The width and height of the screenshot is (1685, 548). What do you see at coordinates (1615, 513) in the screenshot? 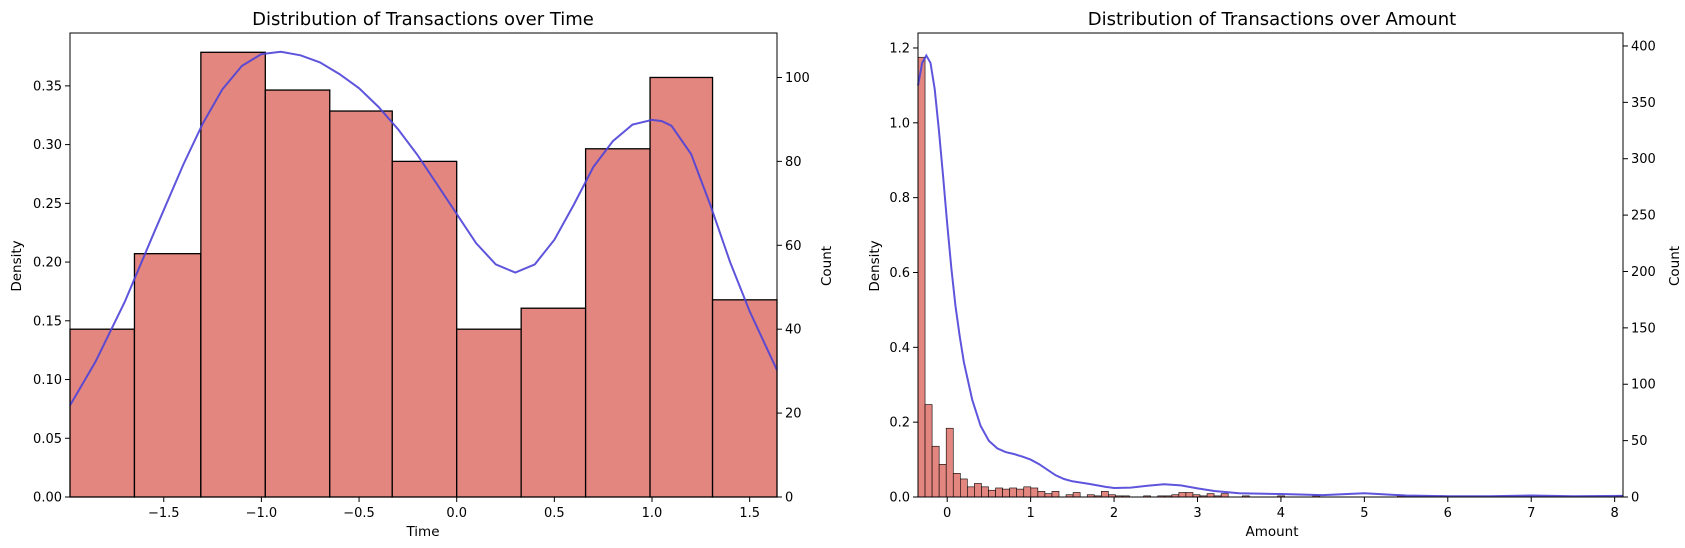
I see `x-tick-label: 8` at bounding box center [1615, 513].